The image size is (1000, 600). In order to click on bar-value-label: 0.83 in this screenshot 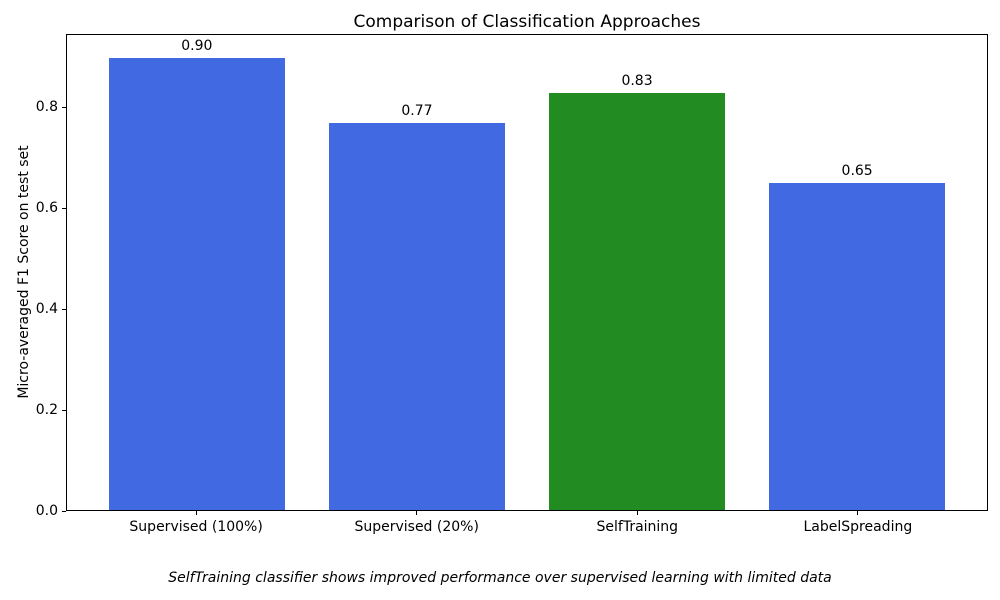, I will do `click(637, 80)`.